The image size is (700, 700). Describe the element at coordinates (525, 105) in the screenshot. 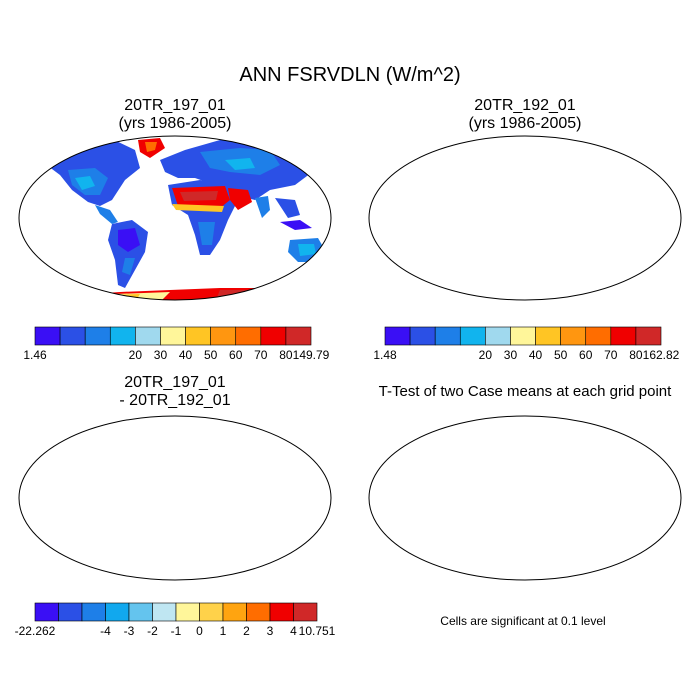

I see `case2-title-line1: 20TR_192_01` at that location.